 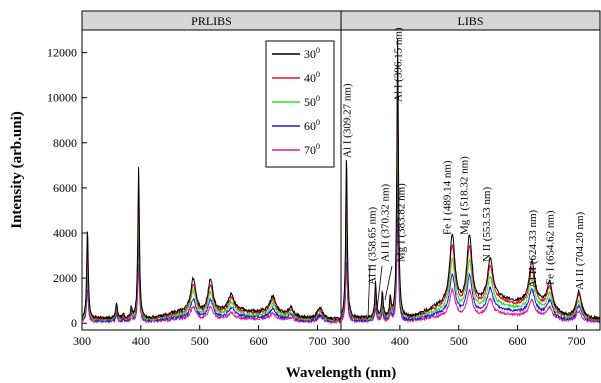 What do you see at coordinates (65, 233) in the screenshot?
I see `y-tick-label: 4000` at bounding box center [65, 233].